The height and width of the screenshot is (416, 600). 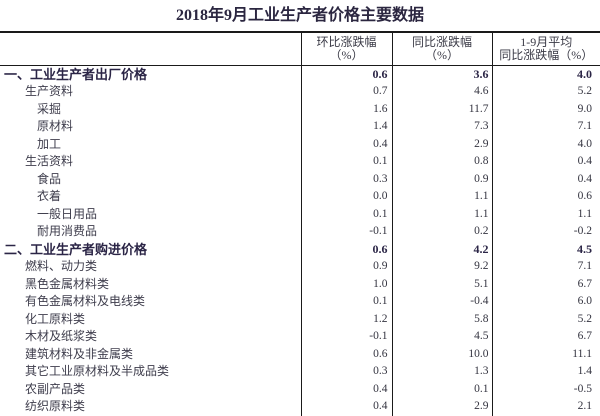 I want to click on row-label: 加工, so click(x=150, y=145).